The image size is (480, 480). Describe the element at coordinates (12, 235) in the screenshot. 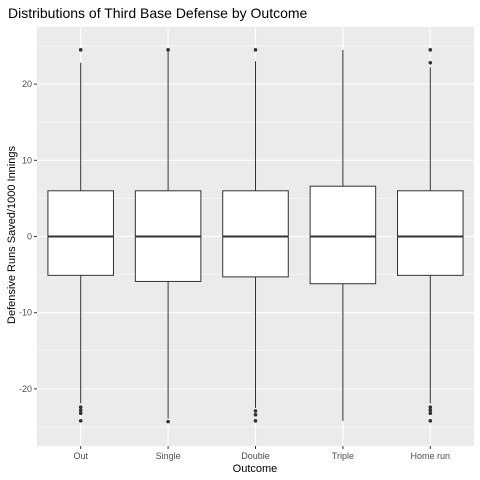

I see `y-axis-title: Defensive Runs Saved/1000 Innings` at that location.